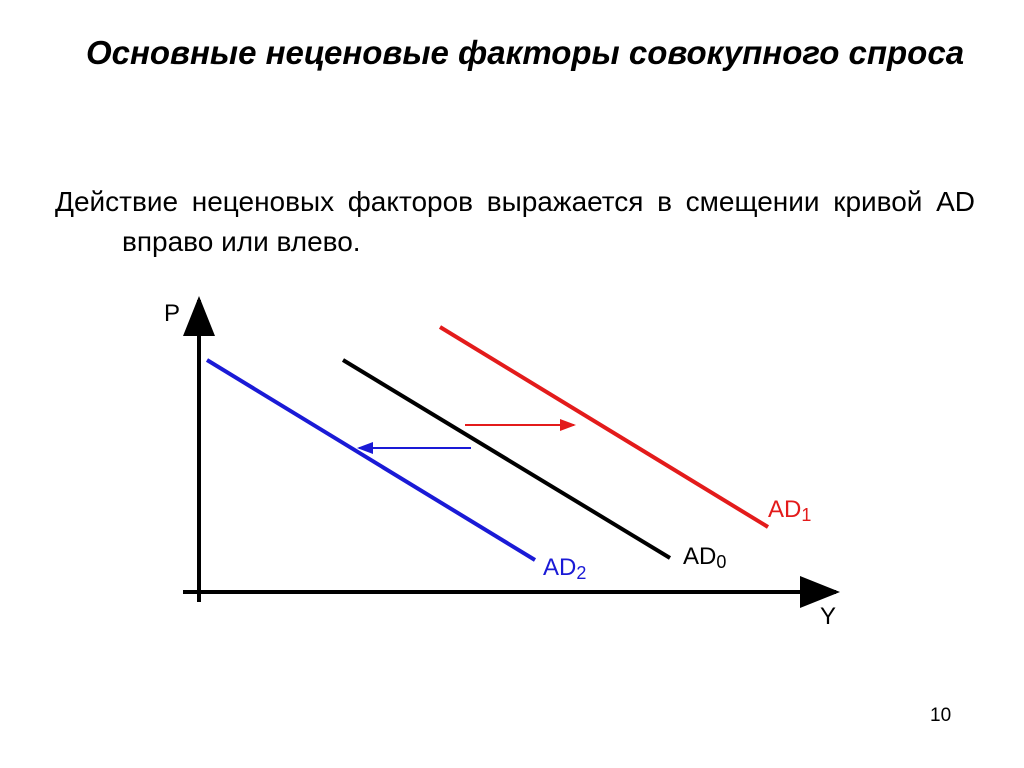 The width and height of the screenshot is (1024, 768). I want to click on x-axis-label: Y, so click(828, 616).